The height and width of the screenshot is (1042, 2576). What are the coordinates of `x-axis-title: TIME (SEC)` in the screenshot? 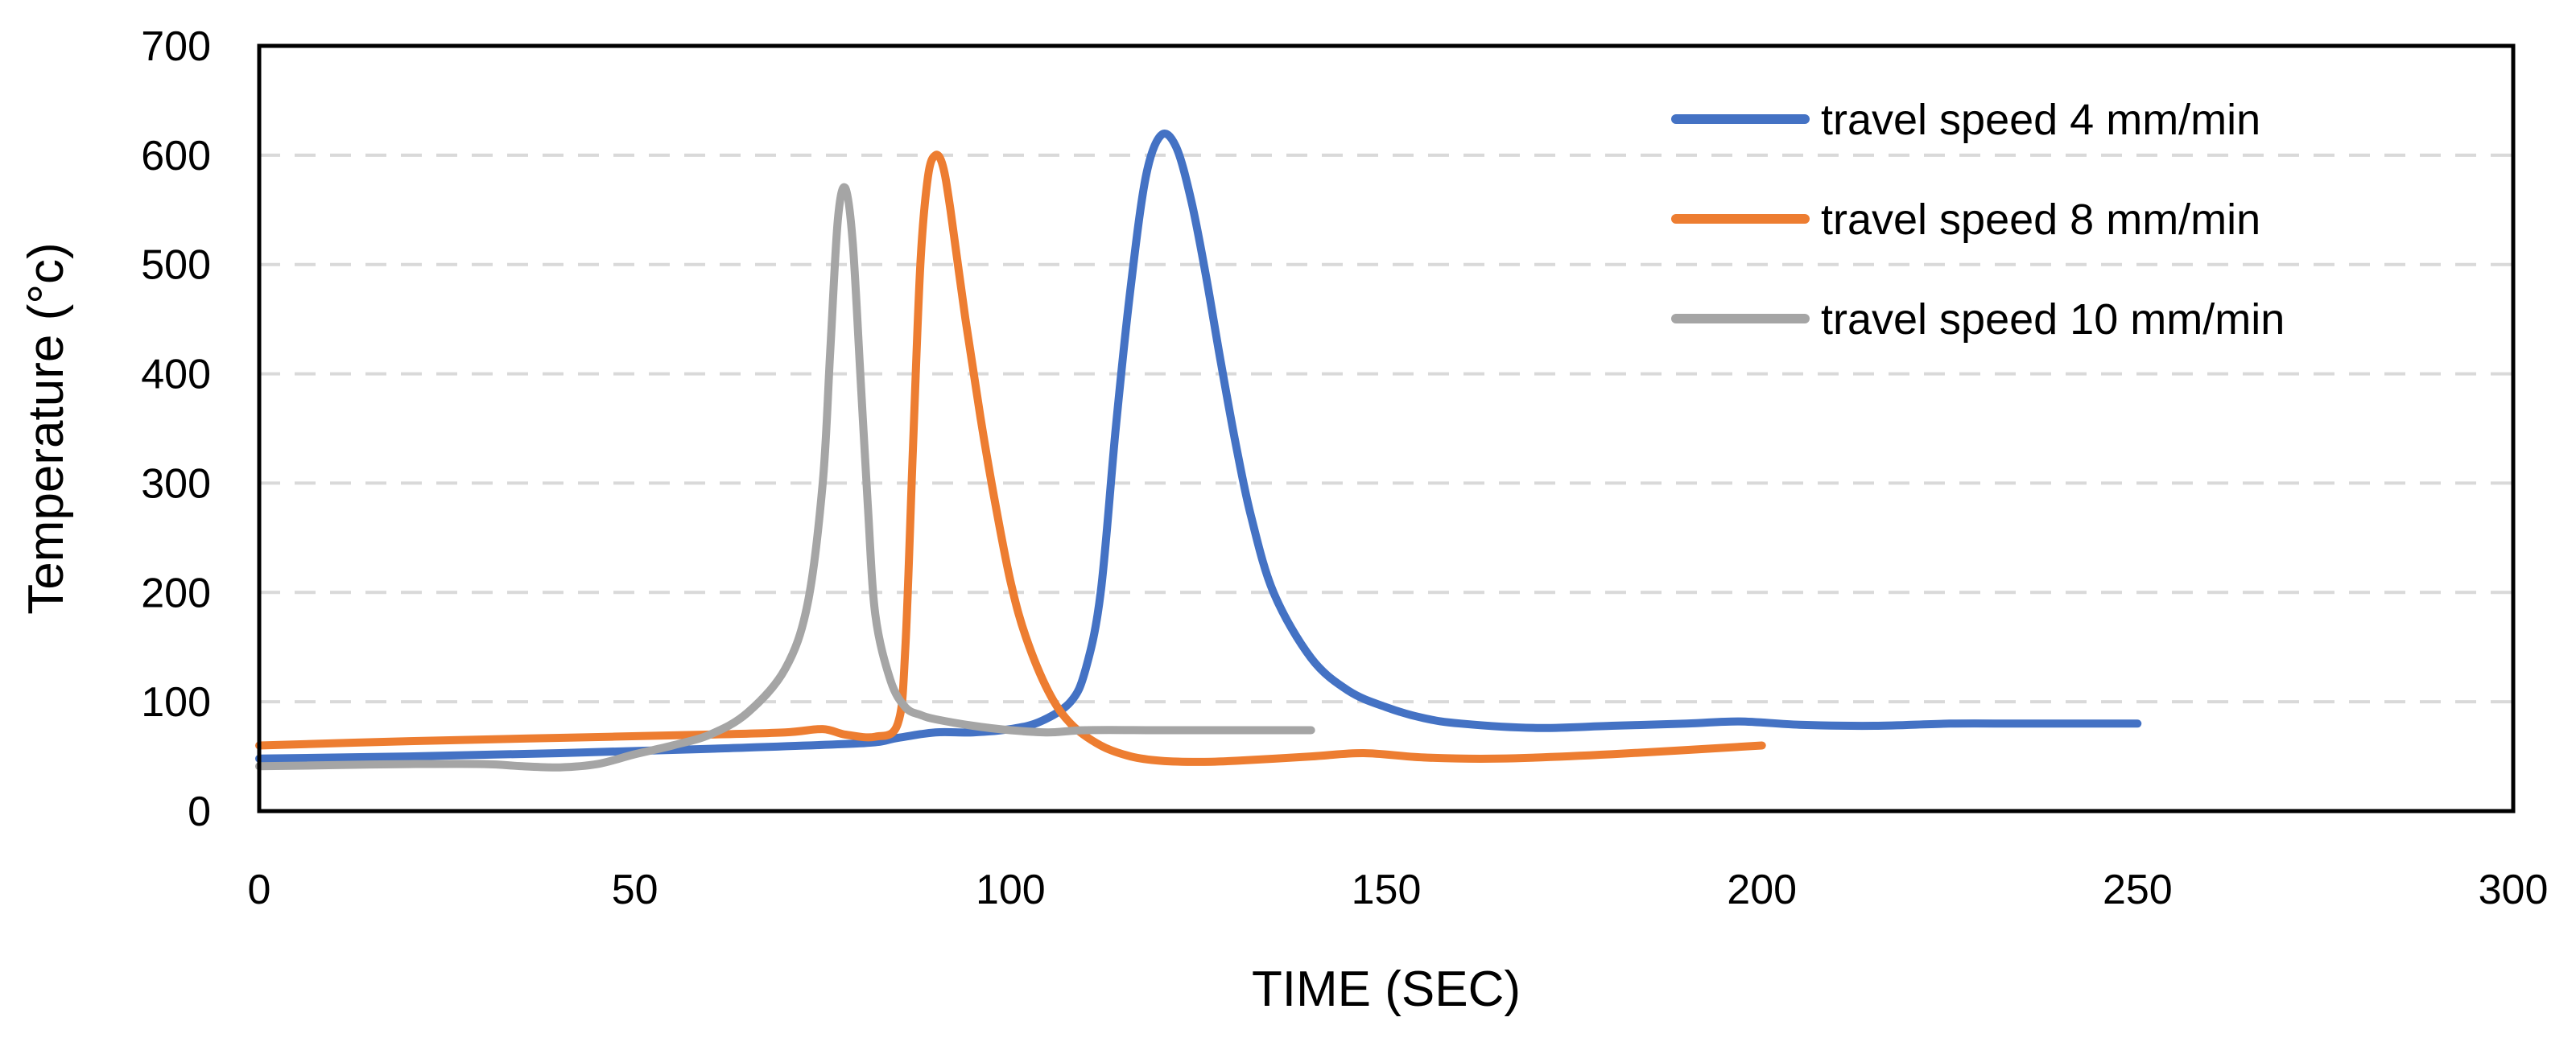 It's located at (1386, 989).